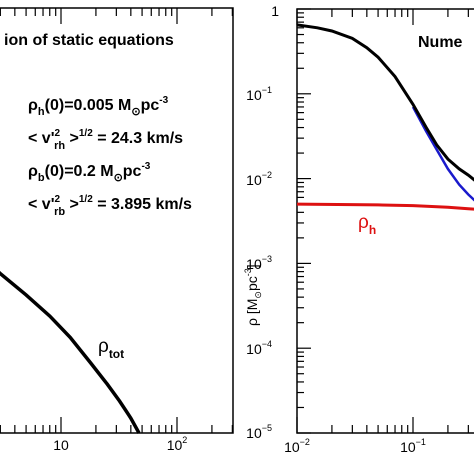  What do you see at coordinates (367, 224) in the screenshot?
I see `label-rho-h: ρh` at bounding box center [367, 224].